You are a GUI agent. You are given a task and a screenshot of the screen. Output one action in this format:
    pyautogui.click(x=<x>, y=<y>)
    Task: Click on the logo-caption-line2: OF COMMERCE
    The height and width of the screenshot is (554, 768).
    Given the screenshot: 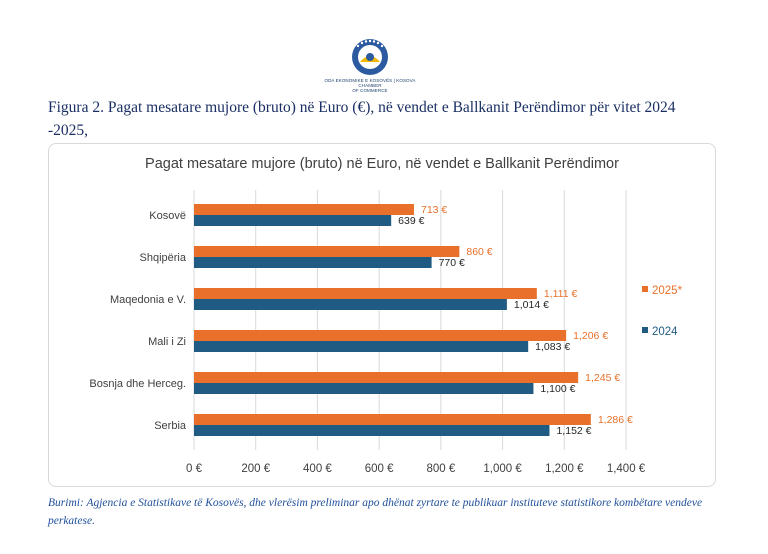 What is the action you would take?
    pyautogui.click(x=370, y=90)
    